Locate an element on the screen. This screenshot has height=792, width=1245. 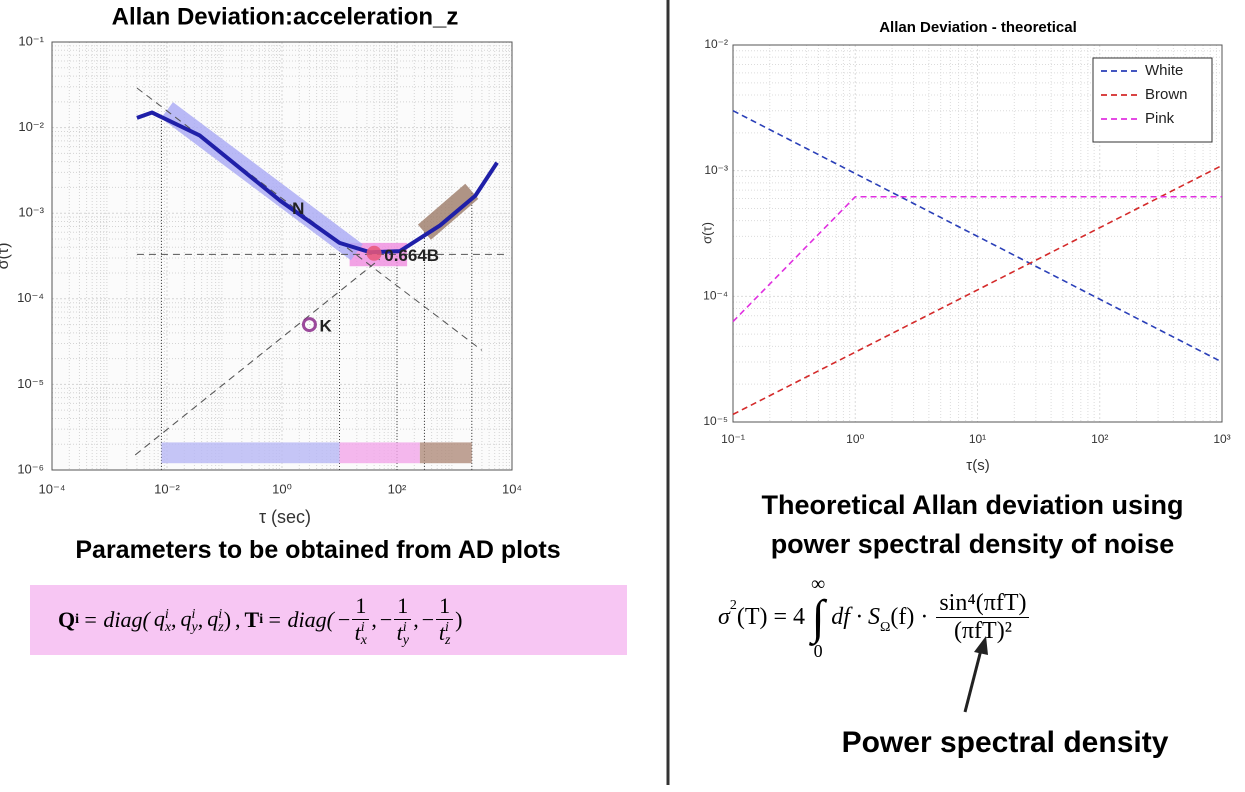
y-tick-label: 10⁻¹ is located at coordinates (31, 40).